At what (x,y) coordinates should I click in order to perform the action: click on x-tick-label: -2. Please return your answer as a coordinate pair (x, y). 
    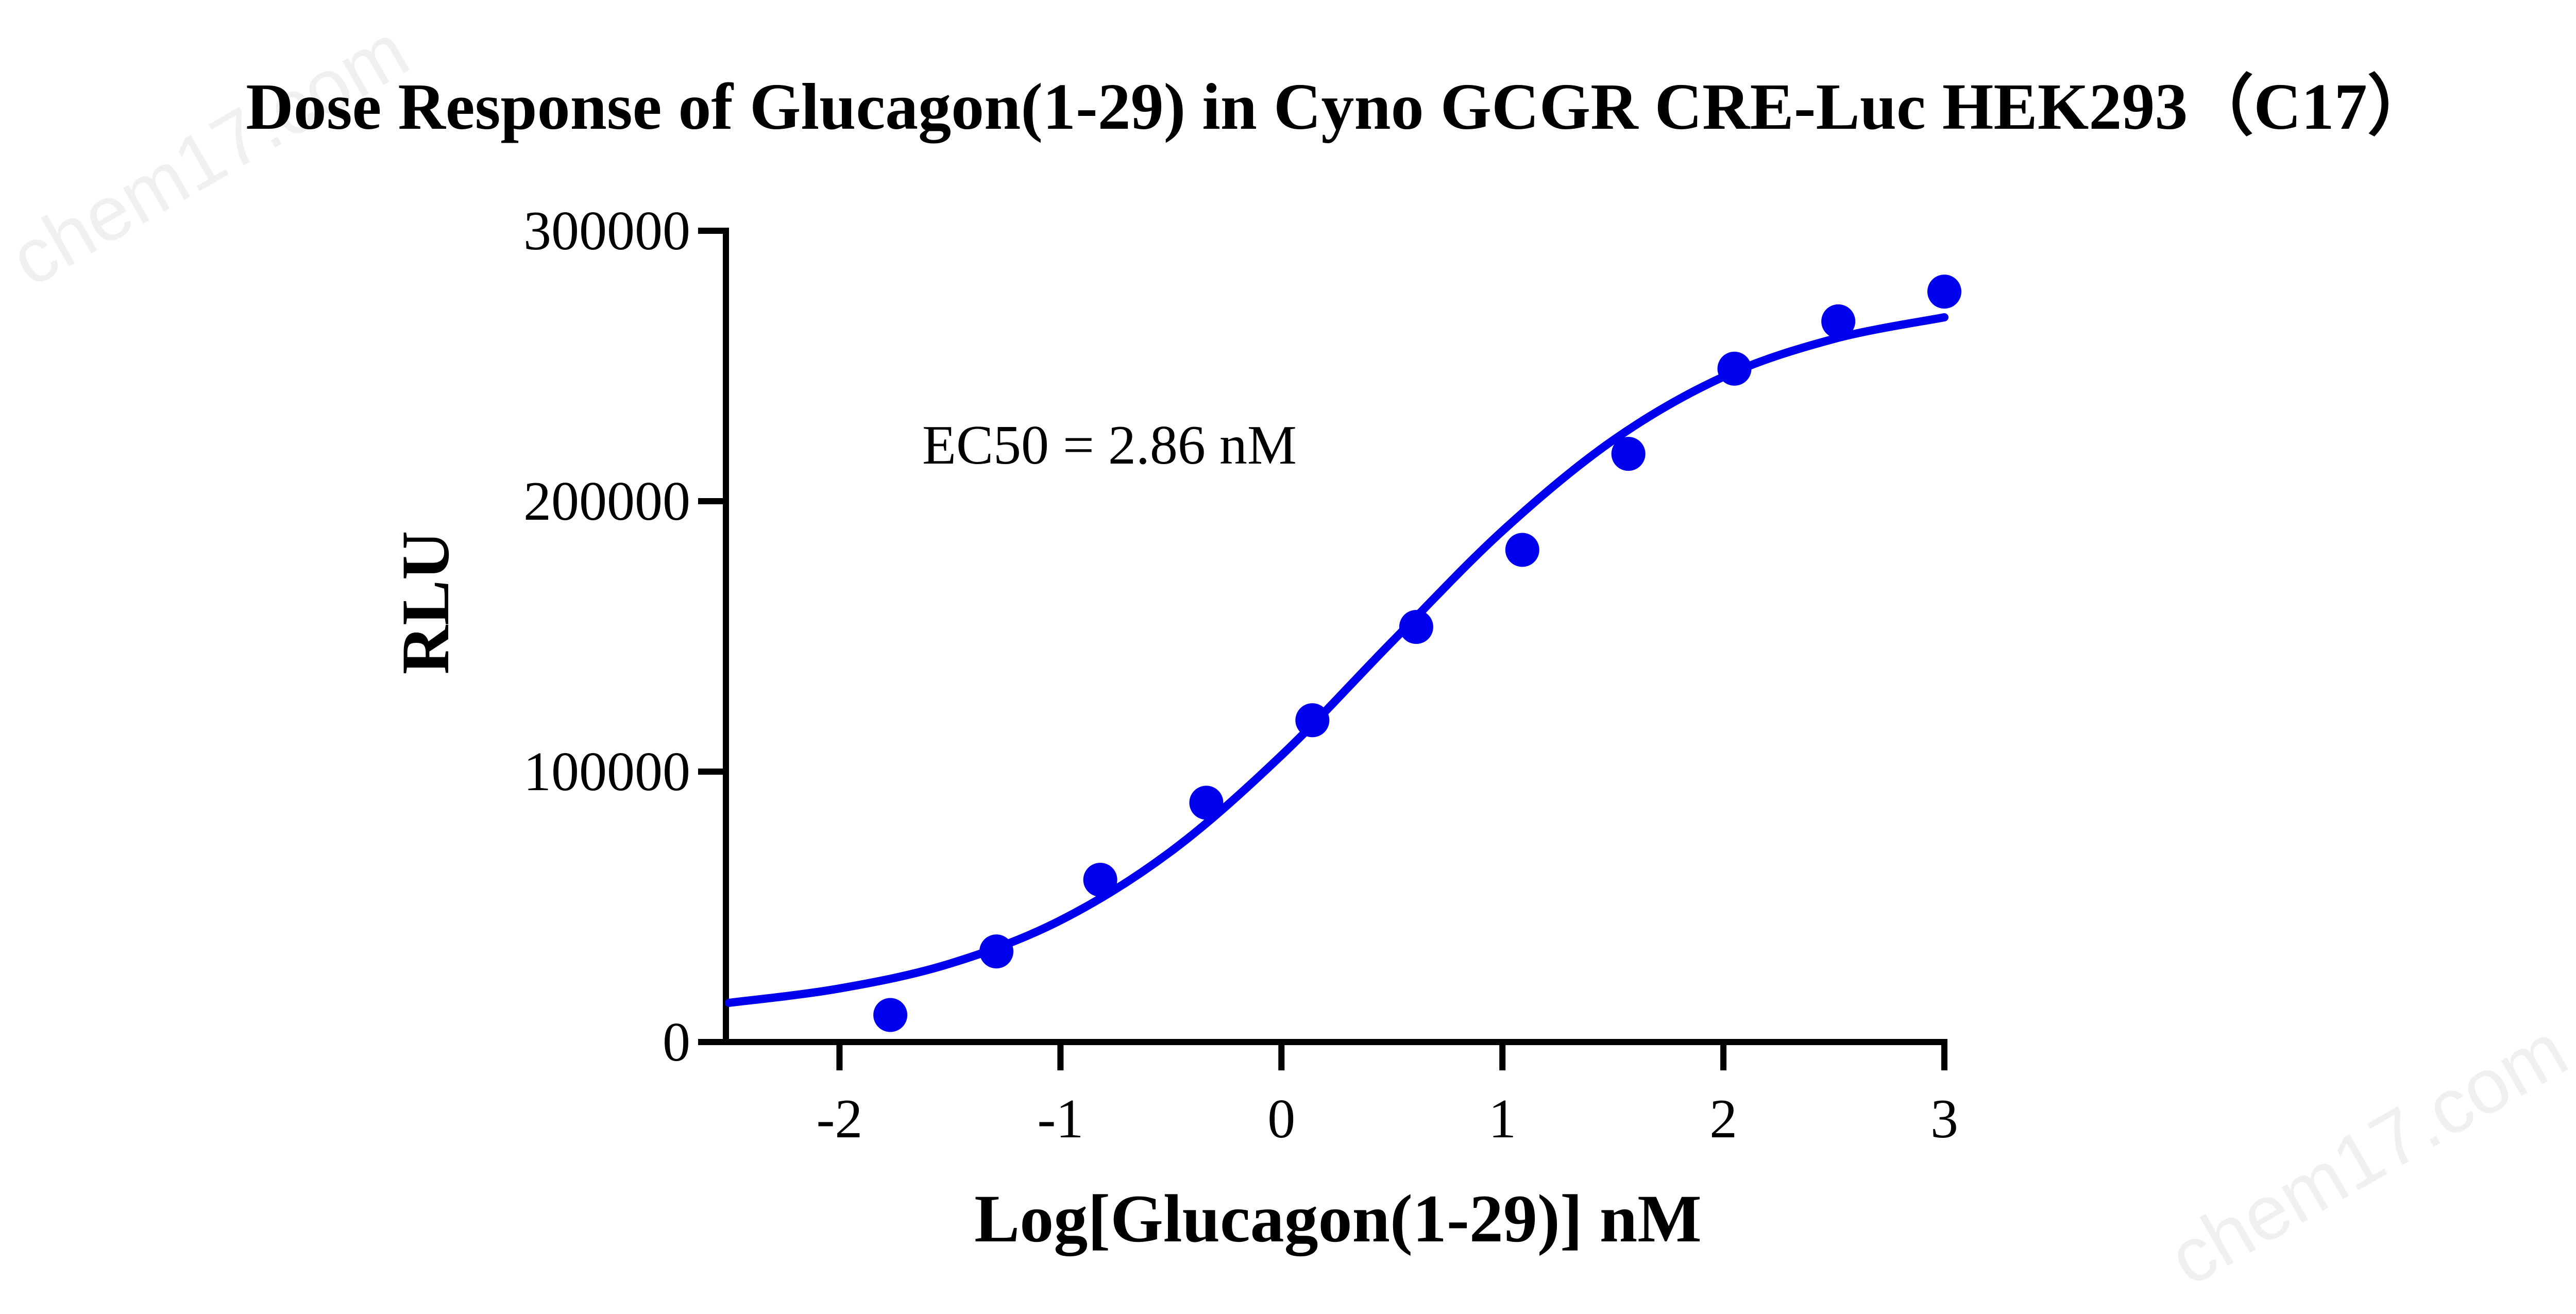
    Looking at the image, I should click on (839, 1119).